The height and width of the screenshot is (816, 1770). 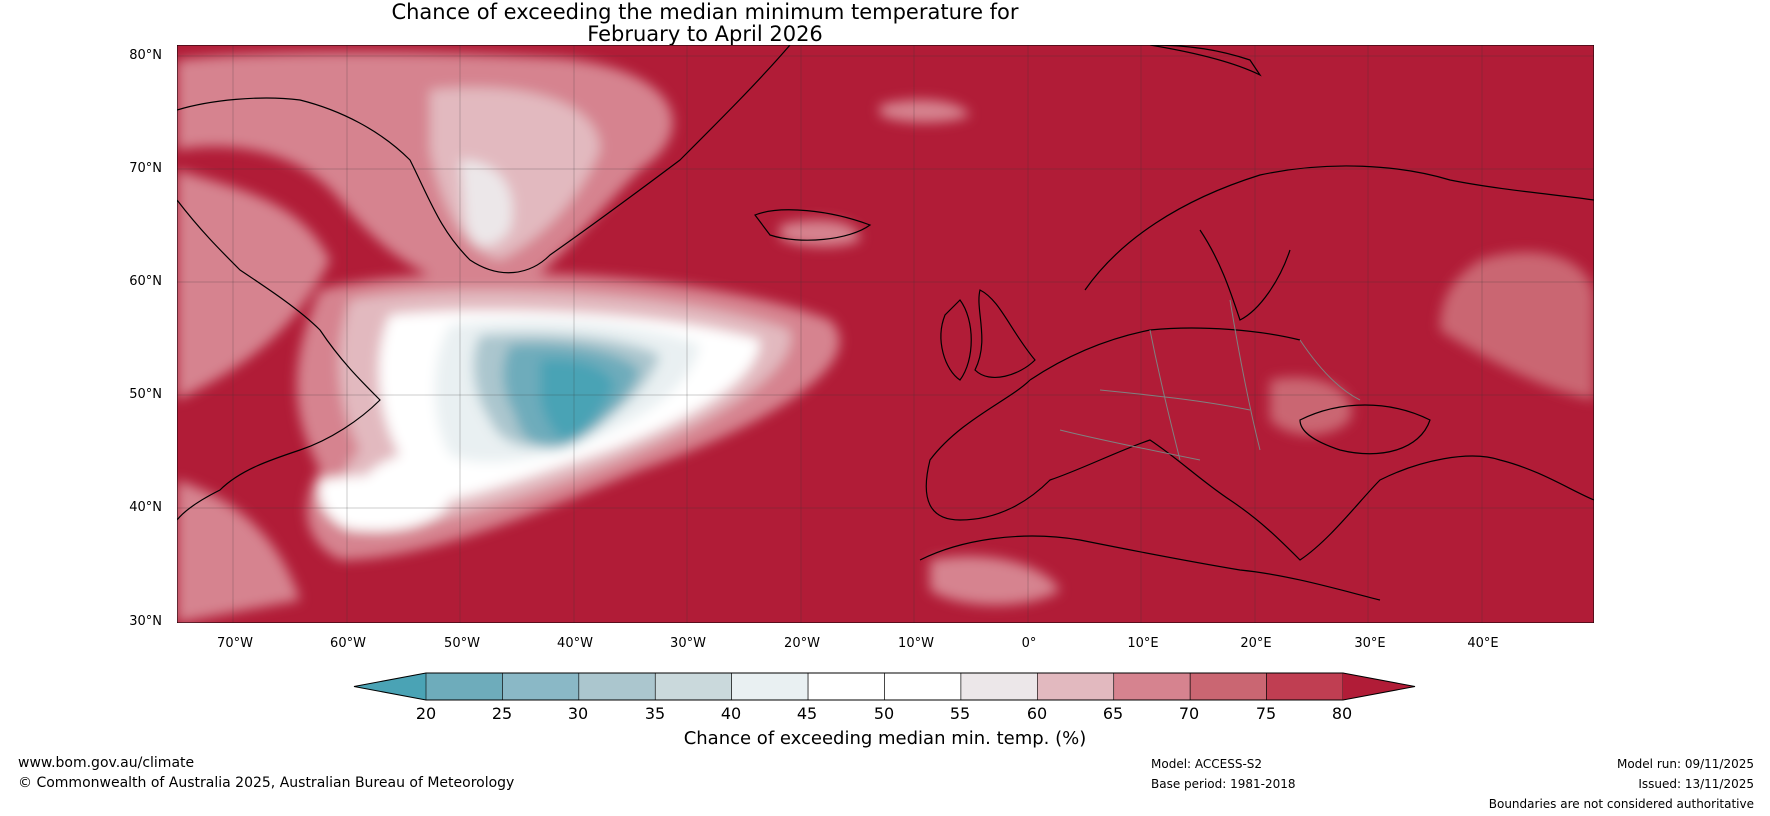 I want to click on lon-label-40w: 40°W, so click(x=575, y=643).